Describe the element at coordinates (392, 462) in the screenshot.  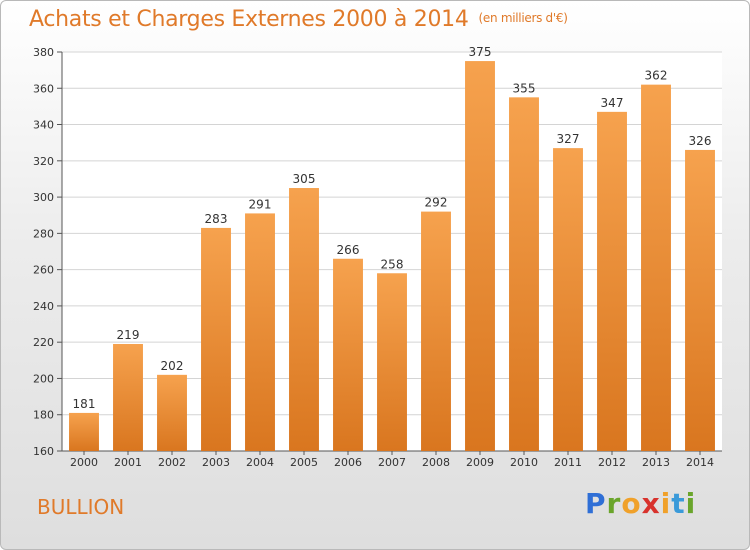
I see `x-tick-label: 2007` at that location.